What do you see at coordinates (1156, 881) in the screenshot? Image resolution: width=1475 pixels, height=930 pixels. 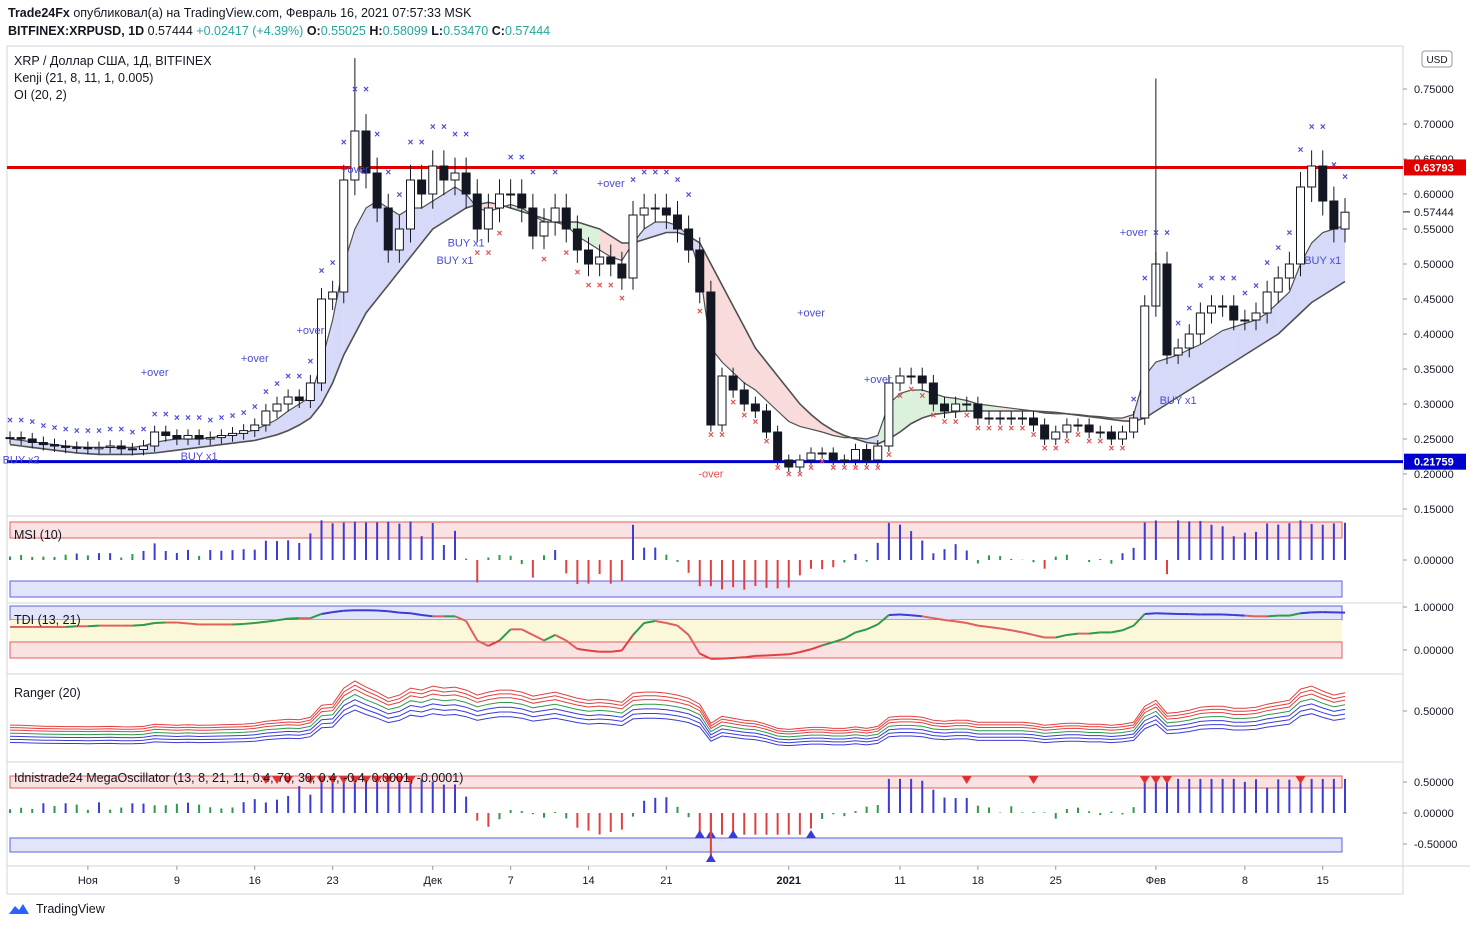 I see `time-tick-label: Фев` at bounding box center [1156, 881].